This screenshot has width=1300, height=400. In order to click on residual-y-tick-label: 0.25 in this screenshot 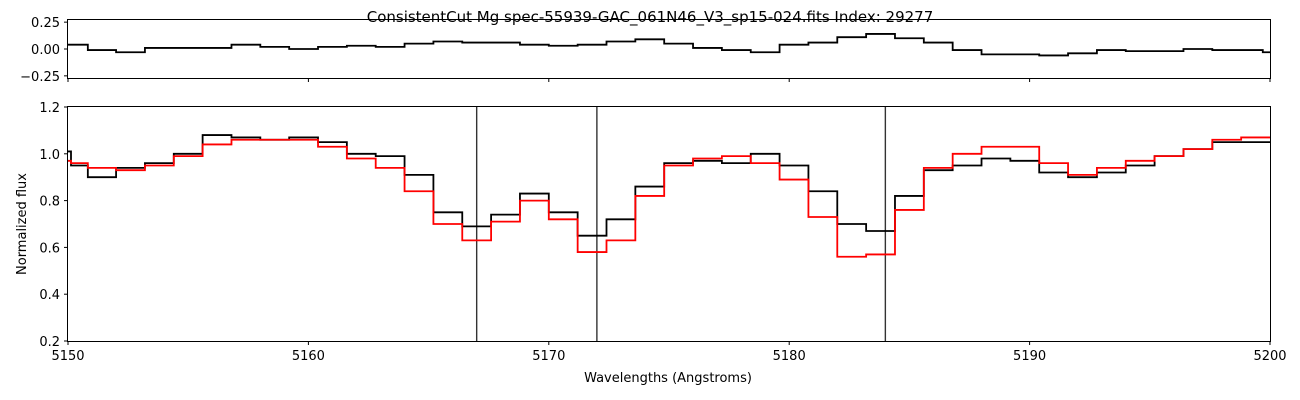, I will do `click(45, 23)`.